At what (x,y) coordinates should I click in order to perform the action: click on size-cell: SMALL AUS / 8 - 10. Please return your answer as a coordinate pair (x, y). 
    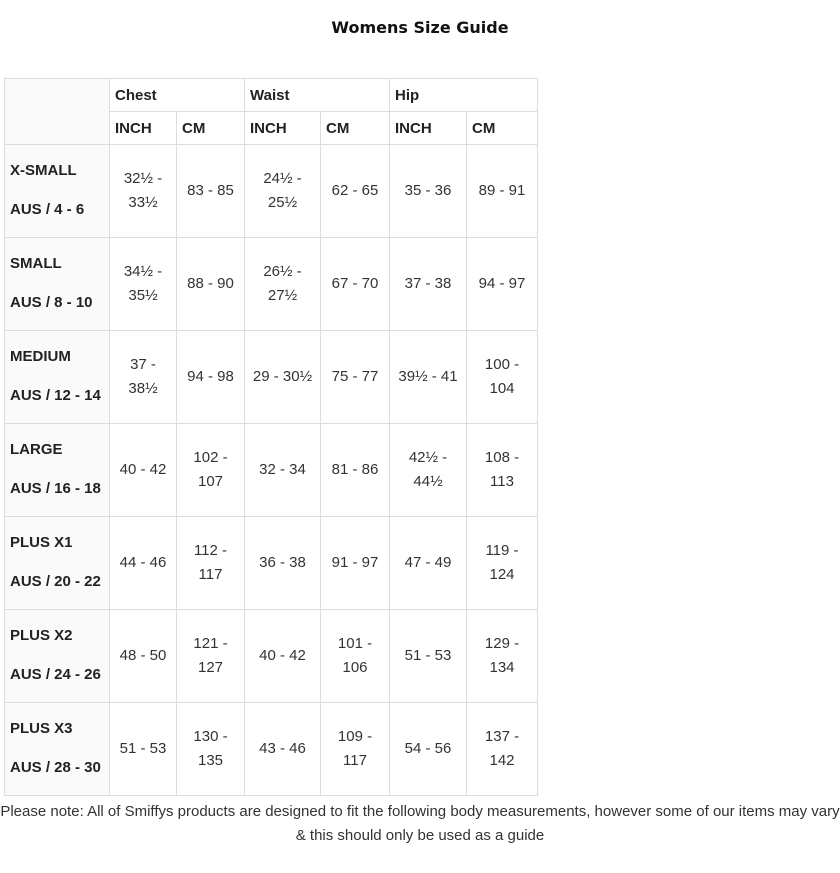
    Looking at the image, I should click on (57, 284).